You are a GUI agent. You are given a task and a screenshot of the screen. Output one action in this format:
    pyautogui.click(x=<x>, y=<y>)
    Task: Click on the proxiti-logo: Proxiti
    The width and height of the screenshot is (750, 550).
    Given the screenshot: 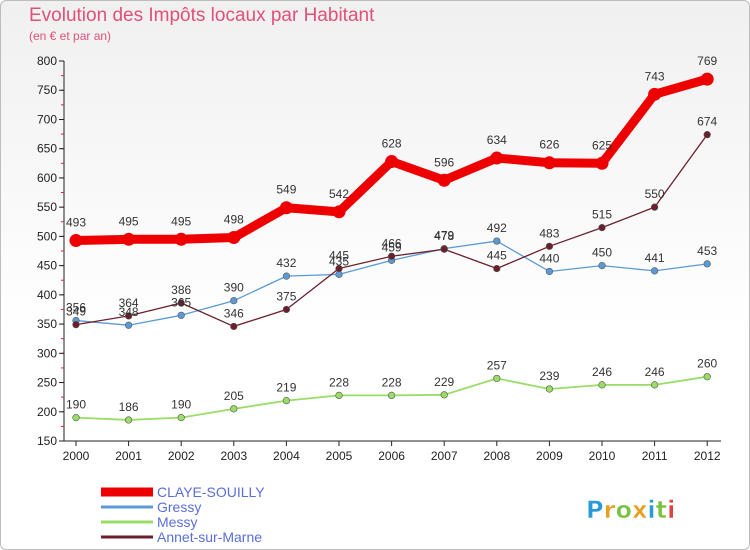 What is the action you would take?
    pyautogui.click(x=630, y=510)
    